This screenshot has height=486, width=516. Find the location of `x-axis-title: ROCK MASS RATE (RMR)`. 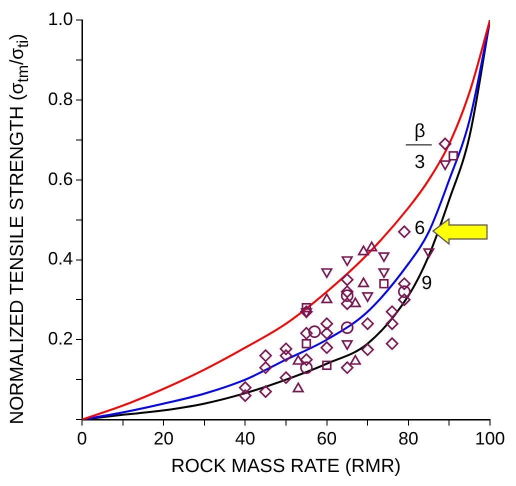

x-axis-title: ROCK MASS RATE (RMR) is located at coordinates (286, 466).